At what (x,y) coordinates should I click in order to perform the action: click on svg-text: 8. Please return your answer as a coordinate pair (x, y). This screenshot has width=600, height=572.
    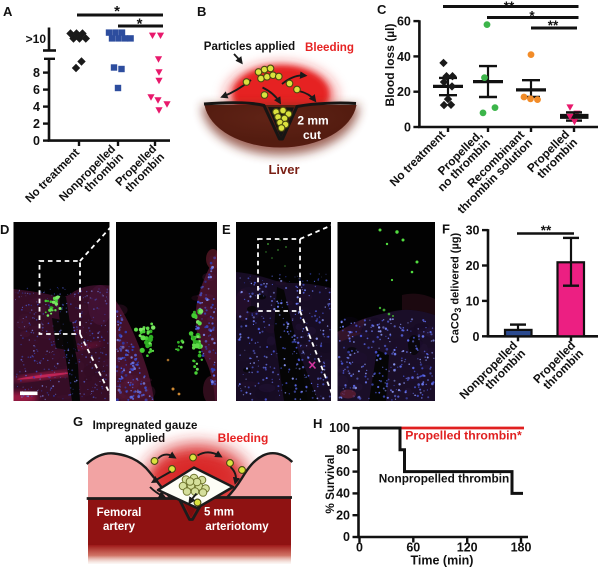
    Looking at the image, I should click on (36, 73).